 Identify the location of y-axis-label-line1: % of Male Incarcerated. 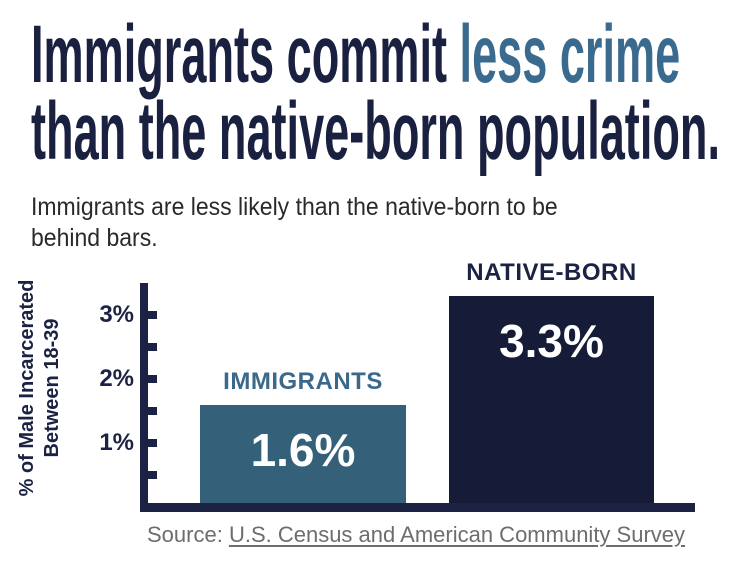
(27, 388).